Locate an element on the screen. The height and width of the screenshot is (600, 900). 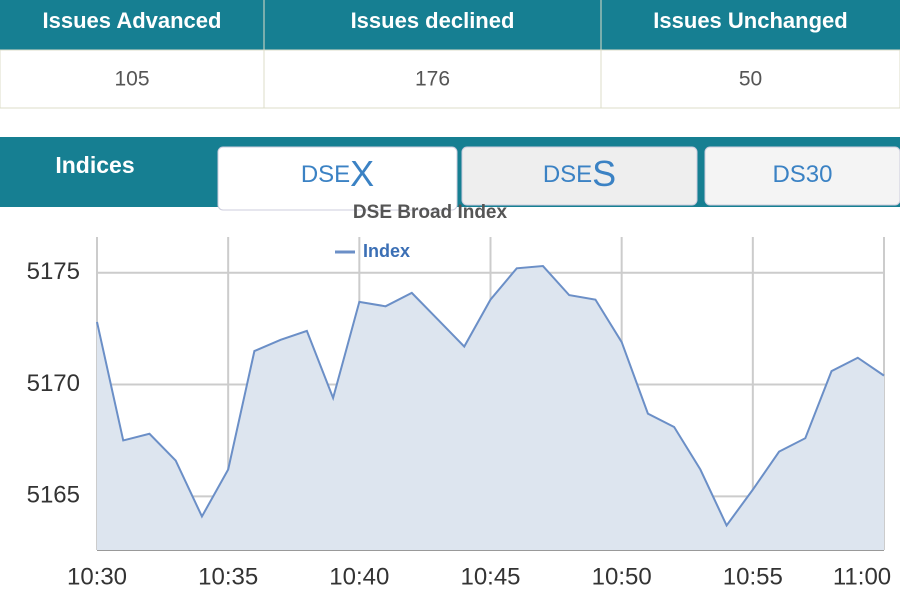
stat-header: Issues Advanced is located at coordinates (132, 20).